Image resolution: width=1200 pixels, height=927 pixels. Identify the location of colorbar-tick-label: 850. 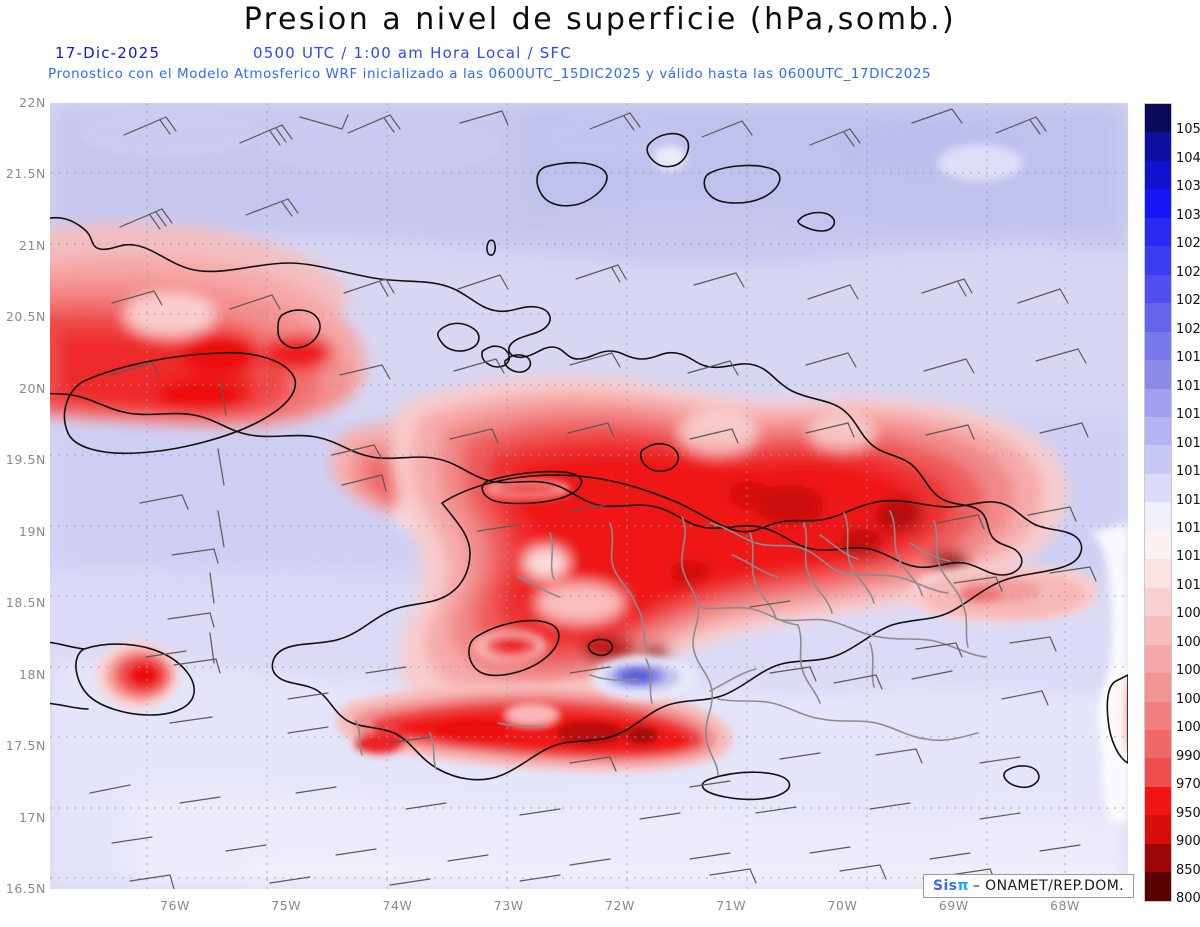
(1188, 870).